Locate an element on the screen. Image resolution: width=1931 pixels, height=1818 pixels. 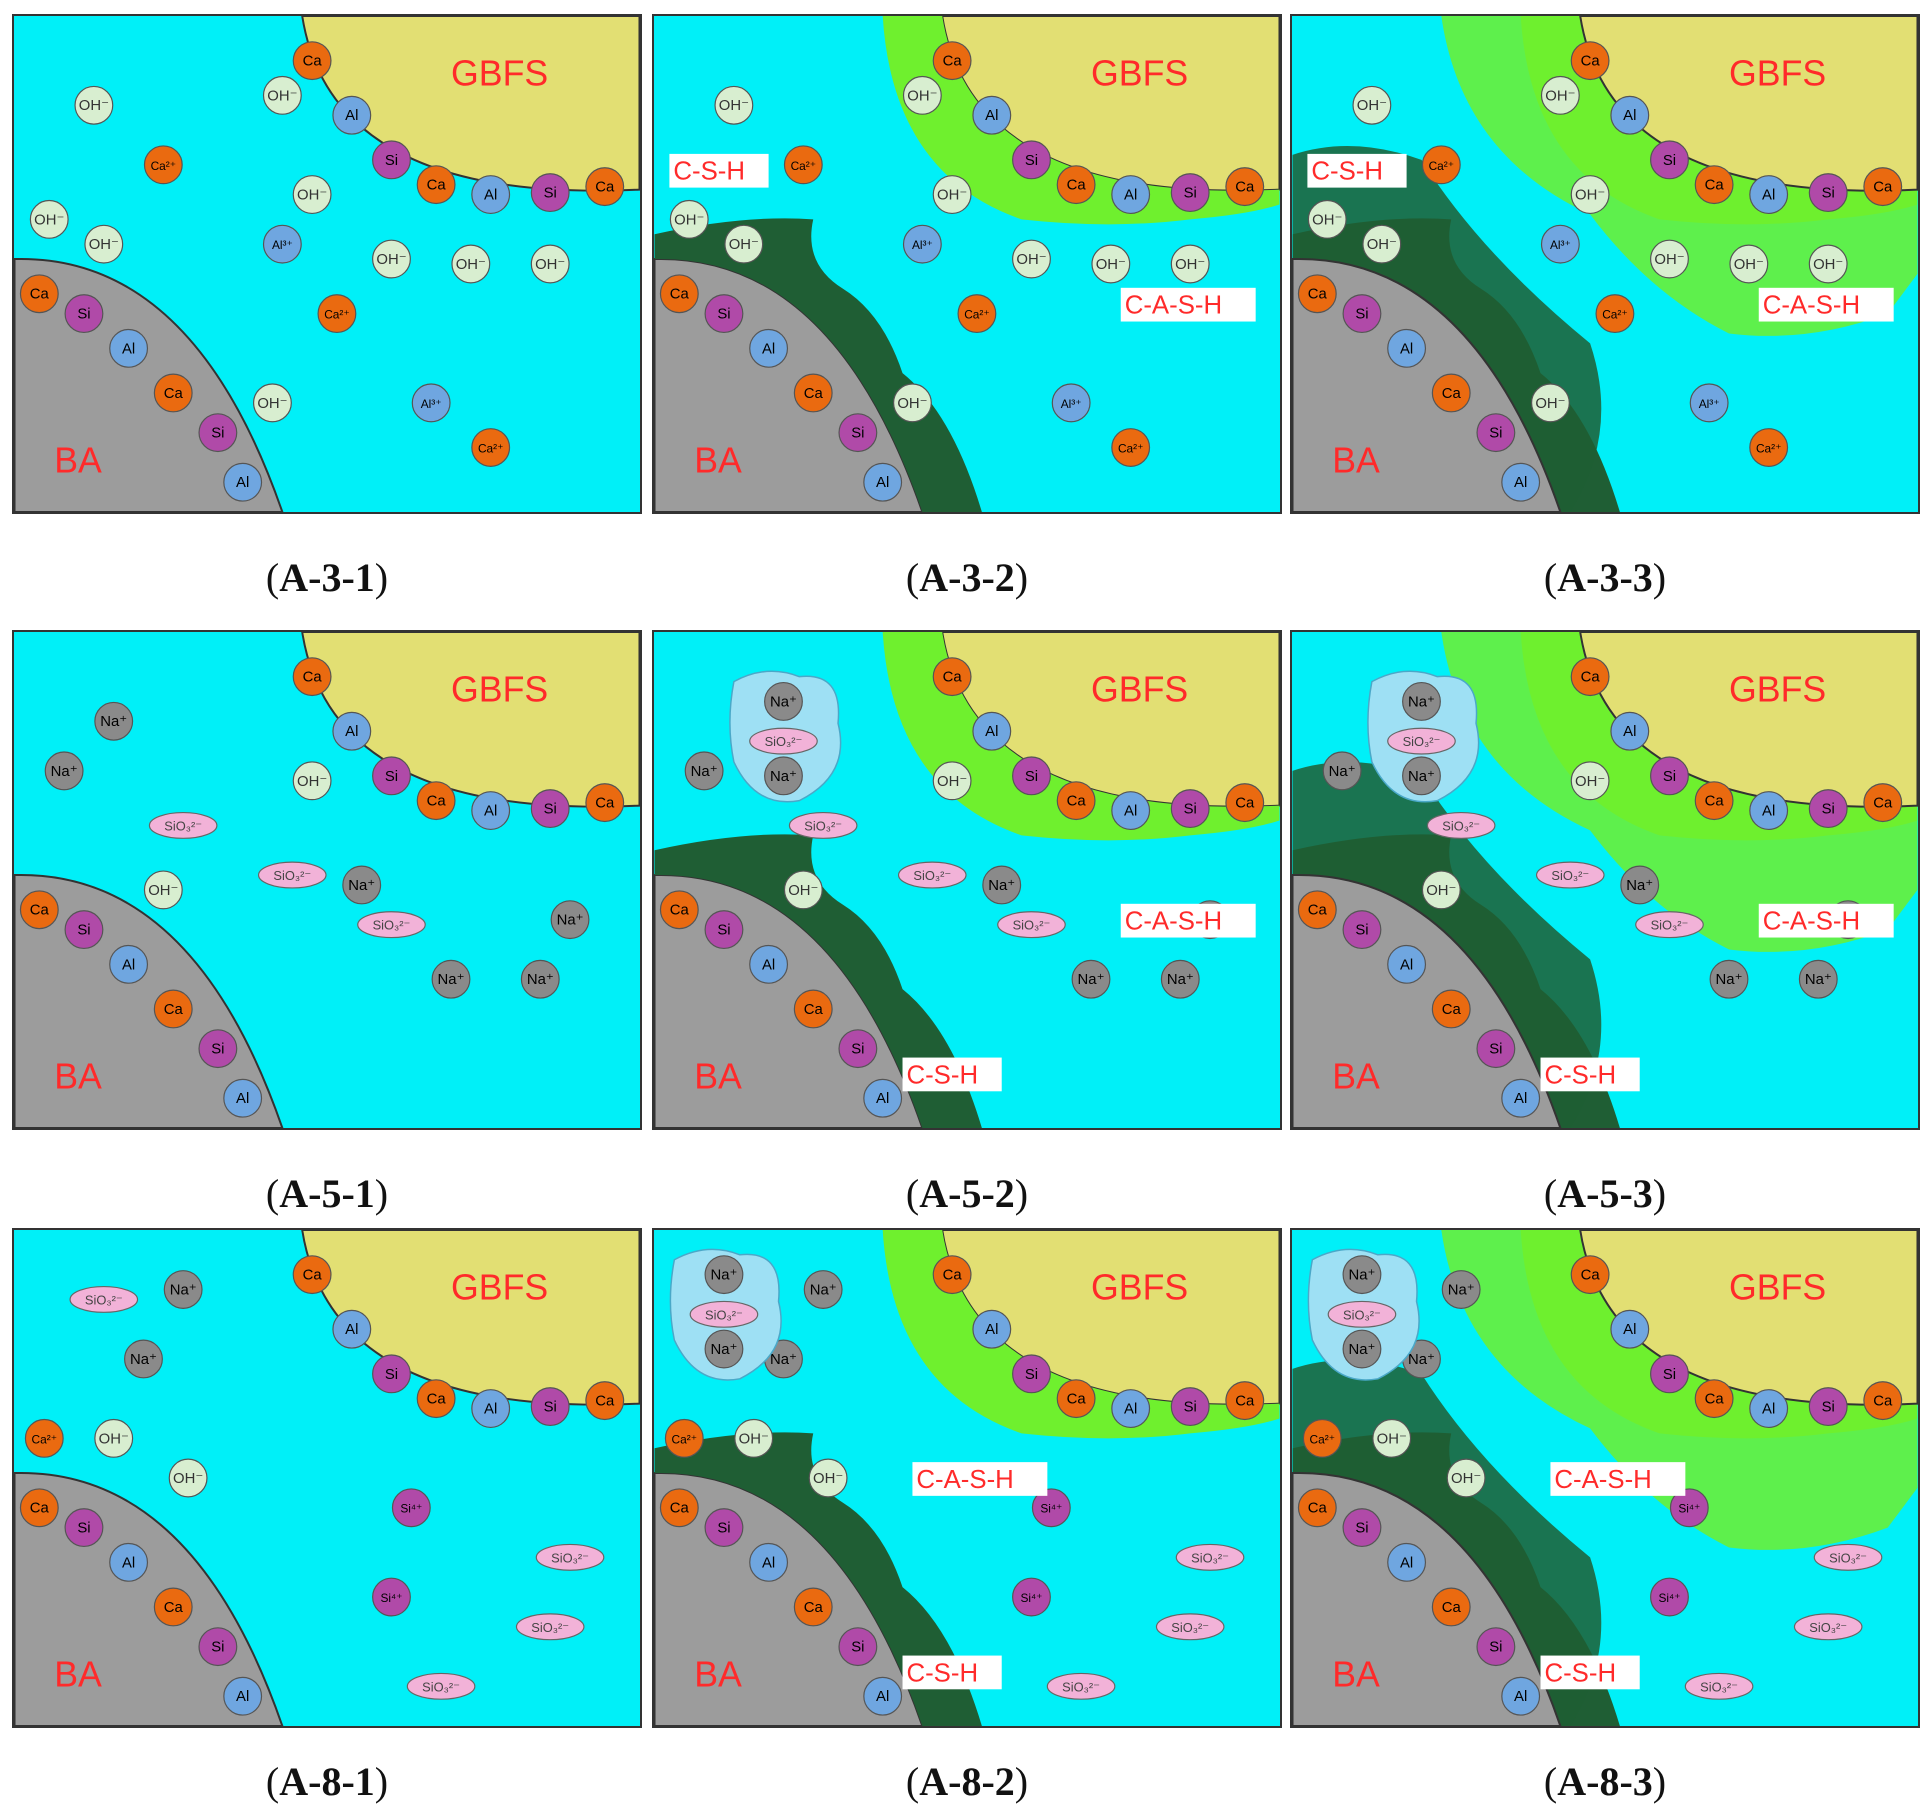
caption-label: A-8-3 is located at coordinates (1605, 1781).